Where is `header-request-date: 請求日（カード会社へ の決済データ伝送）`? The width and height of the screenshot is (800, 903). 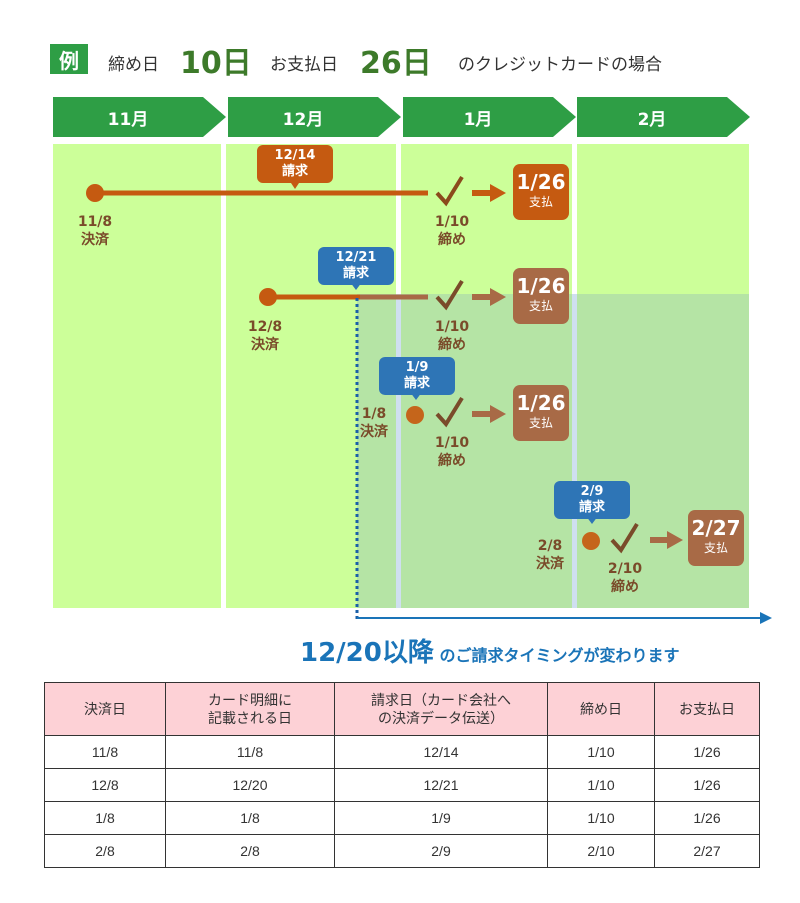 header-request-date: 請求日（カード会社へ の決済データ伝送） is located at coordinates (441, 709).